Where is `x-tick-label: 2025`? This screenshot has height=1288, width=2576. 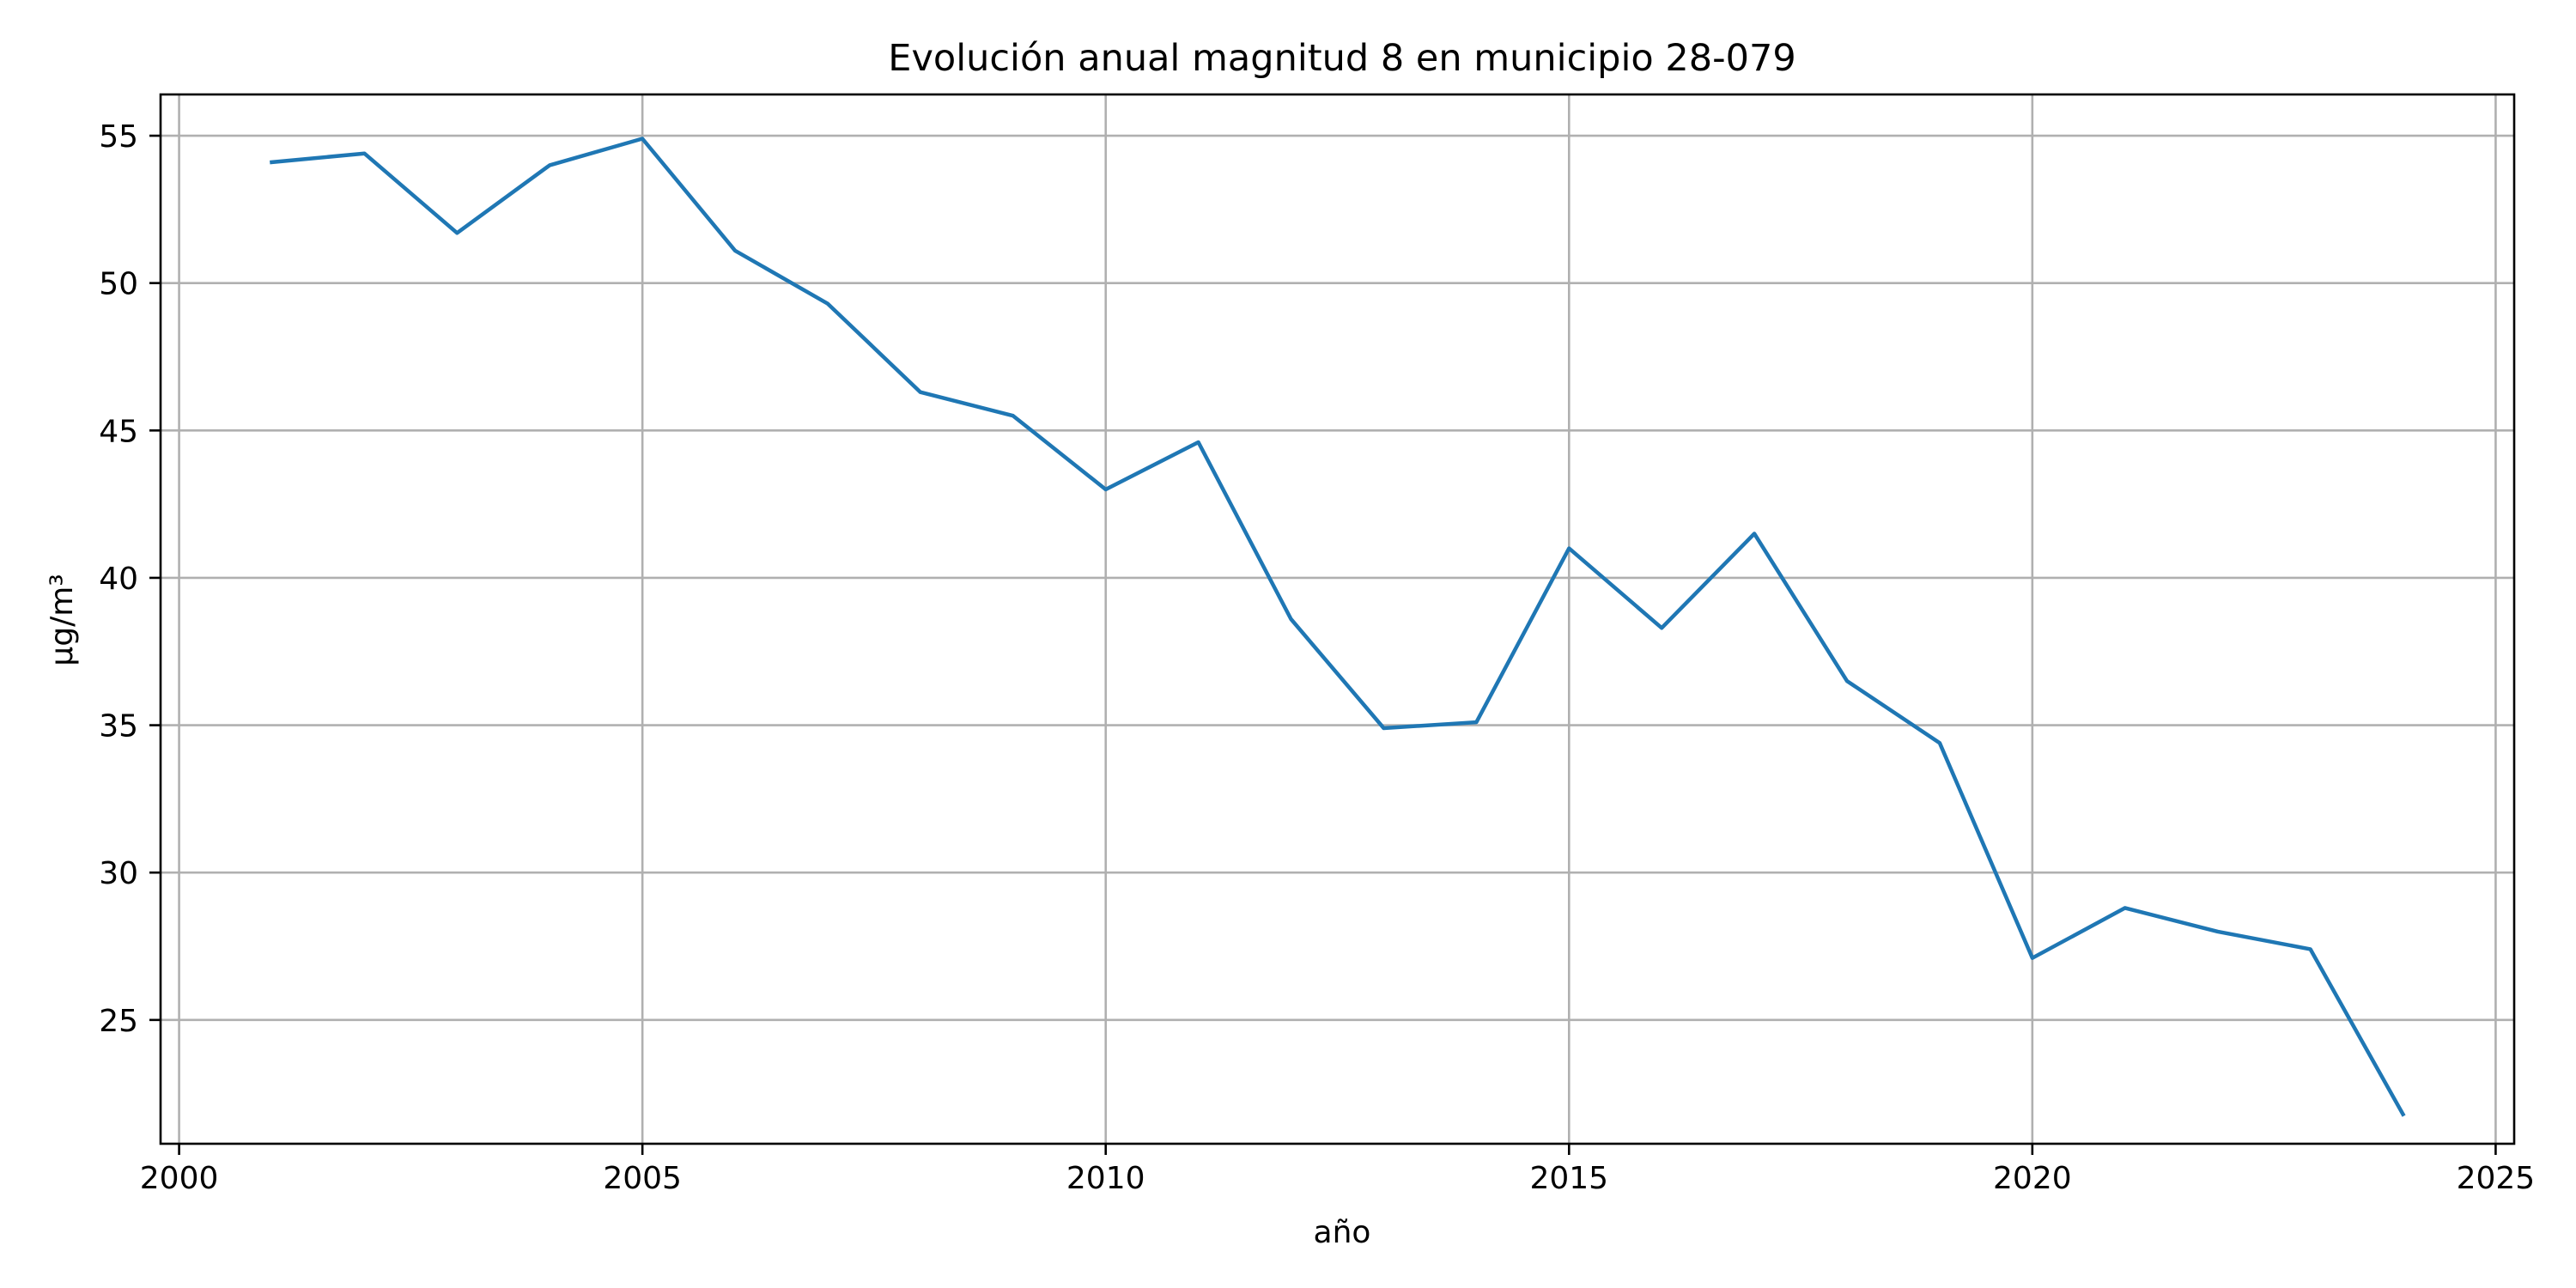 x-tick-label: 2025 is located at coordinates (2496, 1178).